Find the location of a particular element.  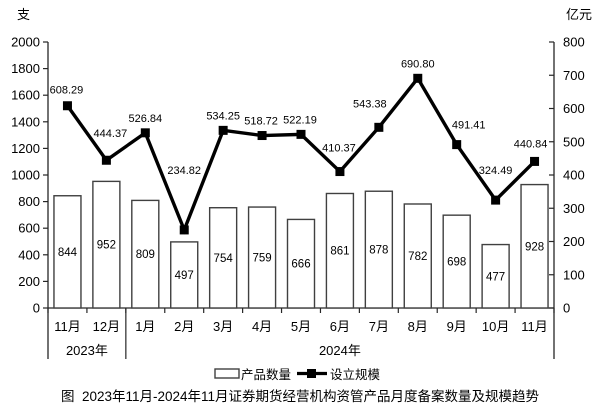

left-axis-tick-label: 1400 is located at coordinates (25, 121).